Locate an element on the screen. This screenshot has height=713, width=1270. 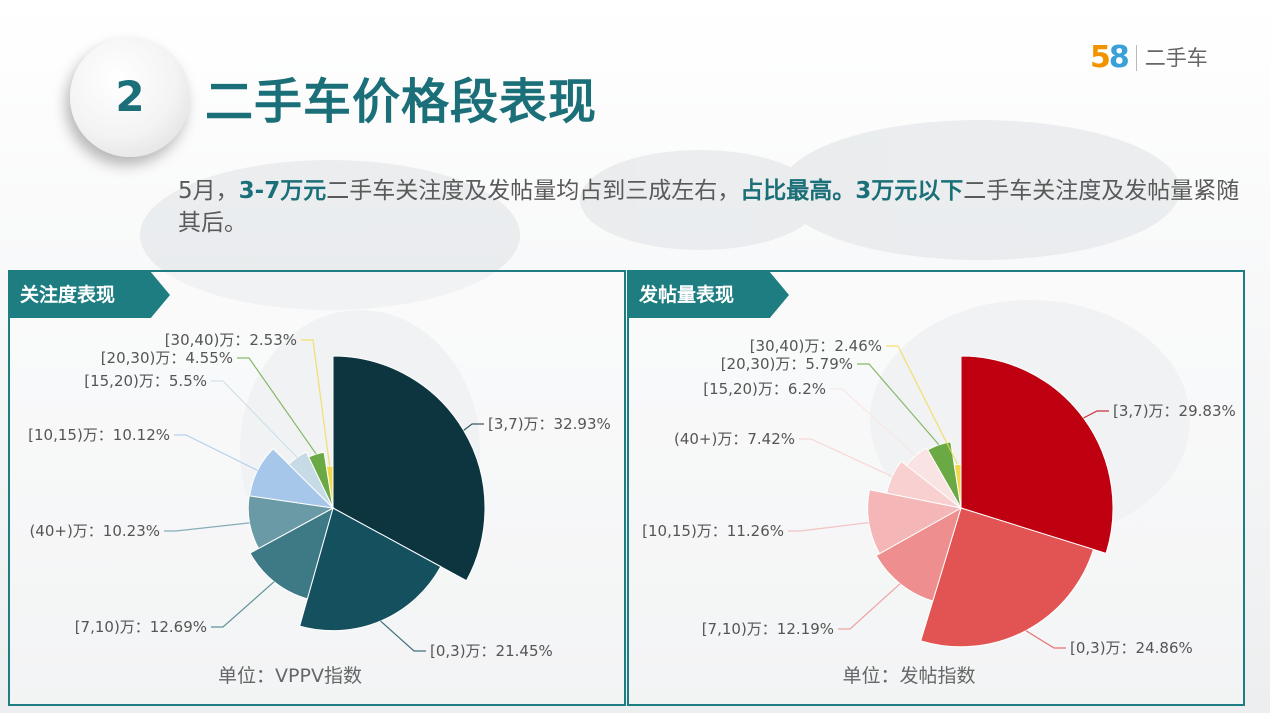
section-number: 2 is located at coordinates (130, 96).